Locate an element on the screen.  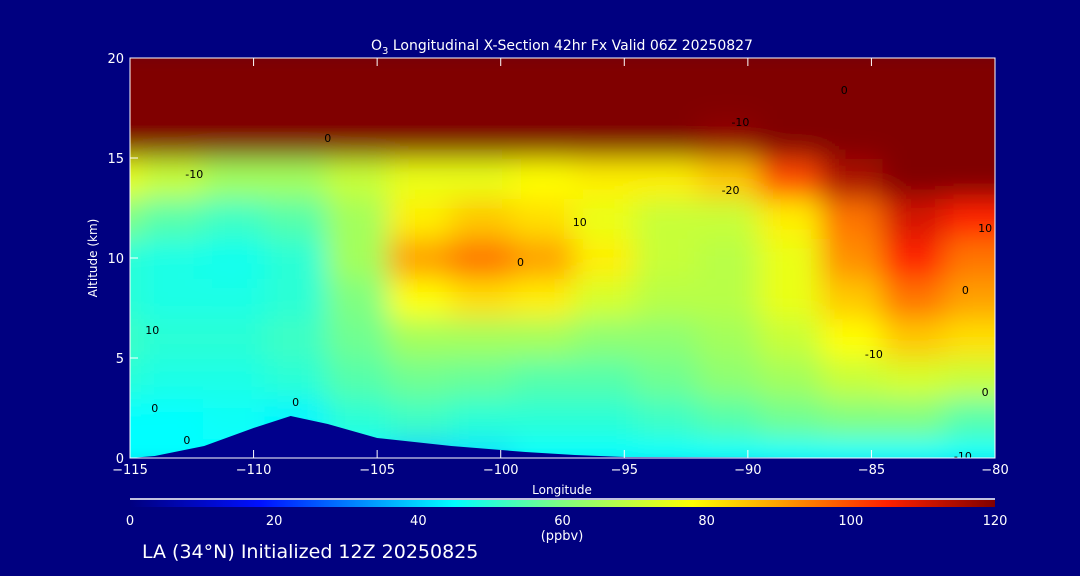
y-tick-label: 20 is located at coordinates (115, 59).